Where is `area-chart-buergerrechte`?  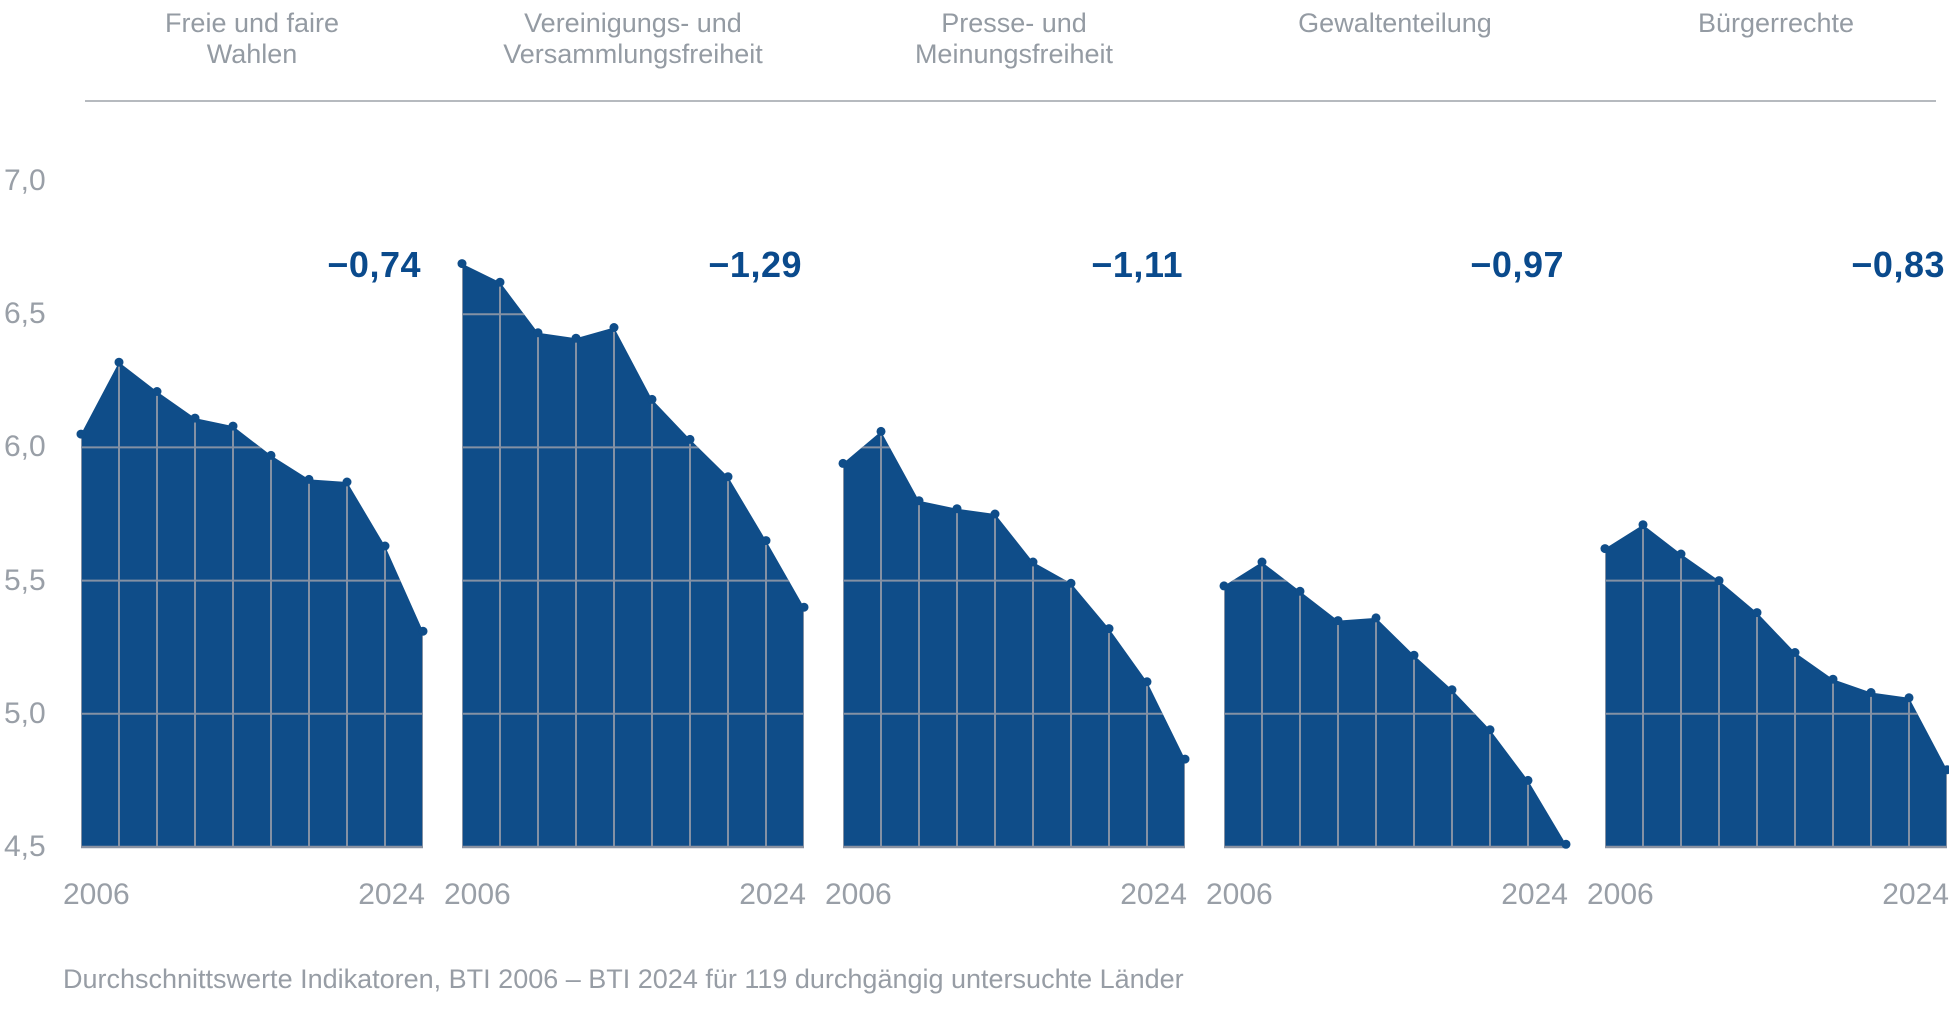 area-chart-buergerrechte is located at coordinates (1774, 684).